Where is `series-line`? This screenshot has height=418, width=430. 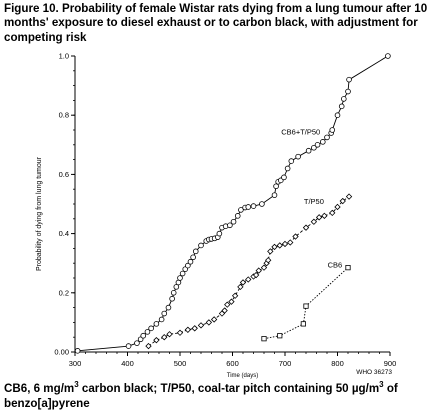
series-line is located at coordinates (306, 303).